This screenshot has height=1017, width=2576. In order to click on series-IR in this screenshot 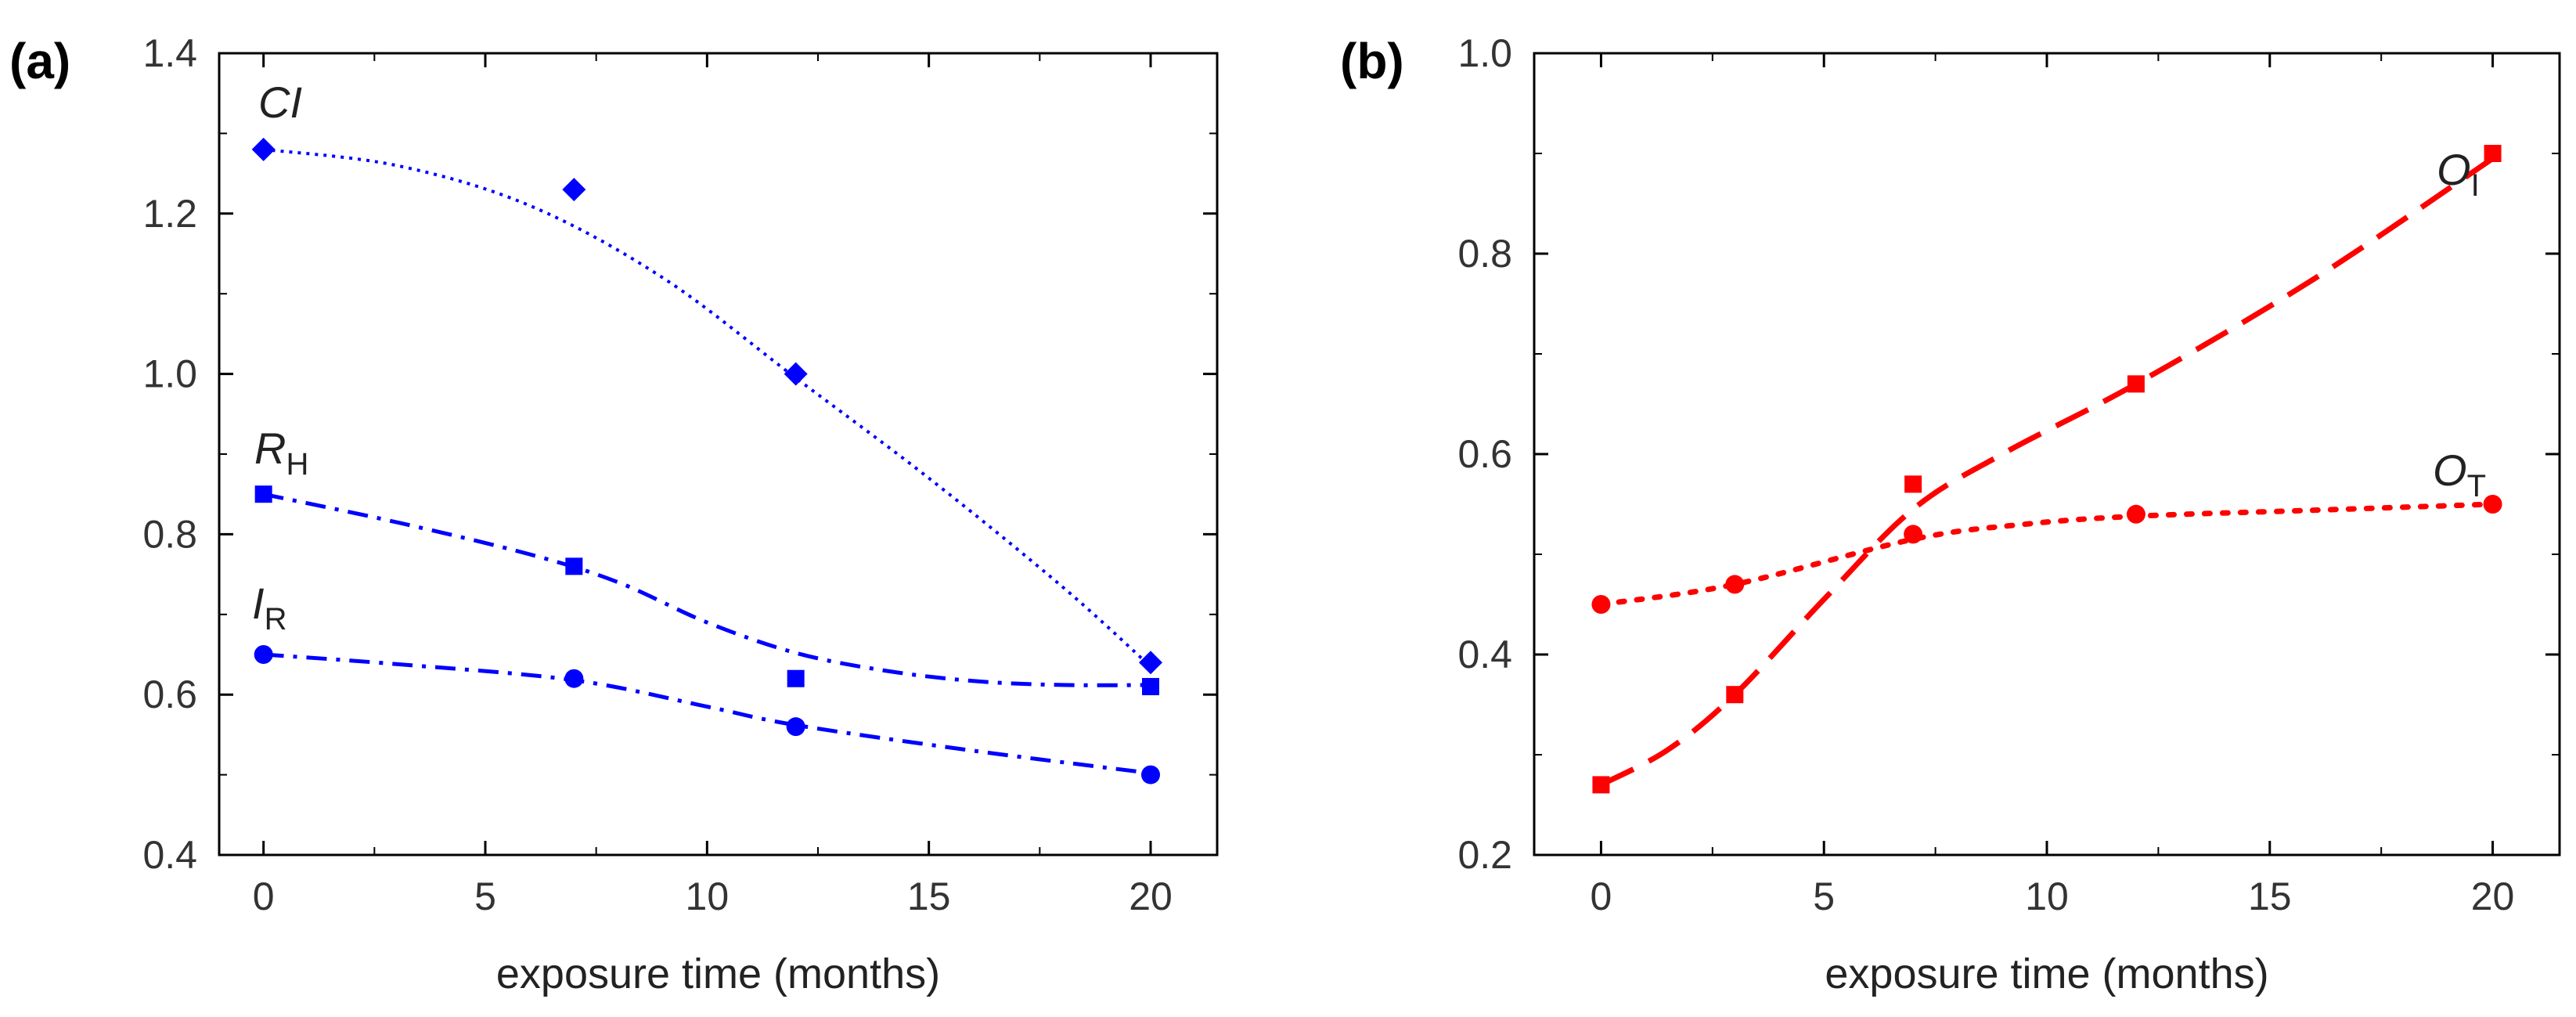, I will do `click(707, 714)`.